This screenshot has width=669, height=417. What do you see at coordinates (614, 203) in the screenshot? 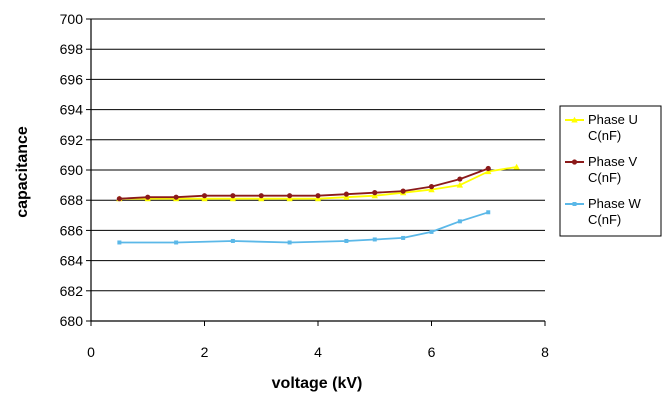
I see `legend-label-line: Phase W` at bounding box center [614, 203].